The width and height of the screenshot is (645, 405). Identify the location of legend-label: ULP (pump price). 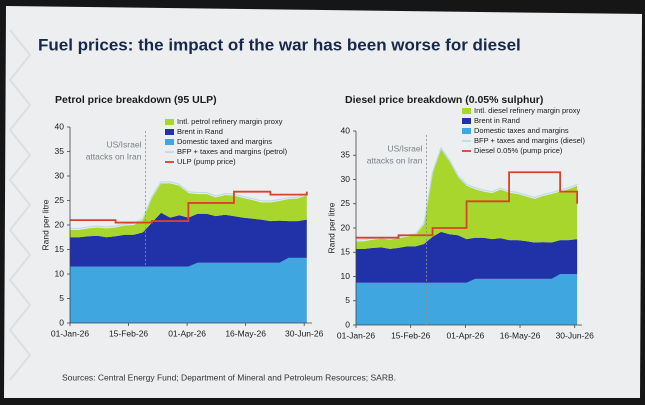
(206, 161).